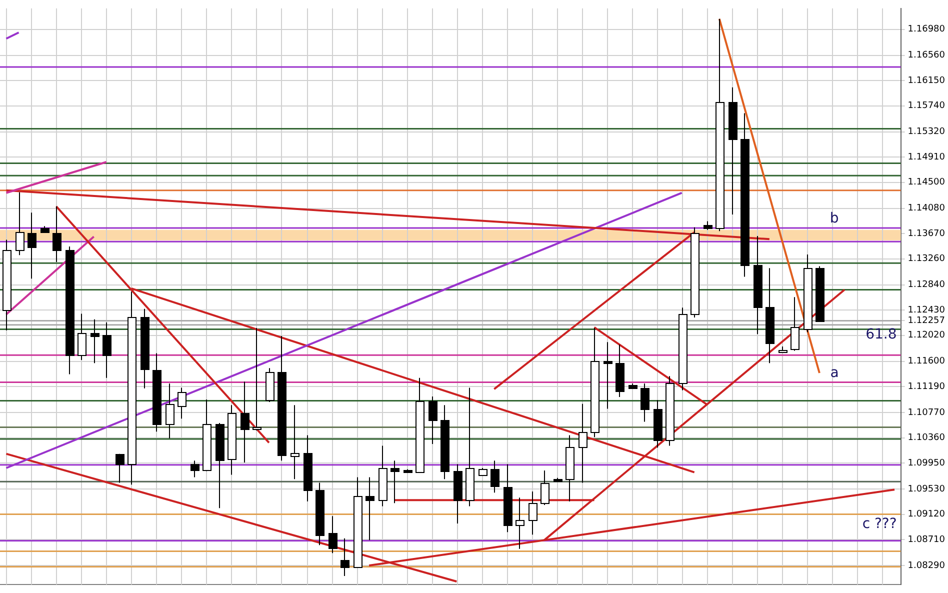 Image resolution: width=948 pixels, height=593 pixels. Describe the element at coordinates (927, 438) in the screenshot. I see `y-tick-label: 1.10360` at that location.